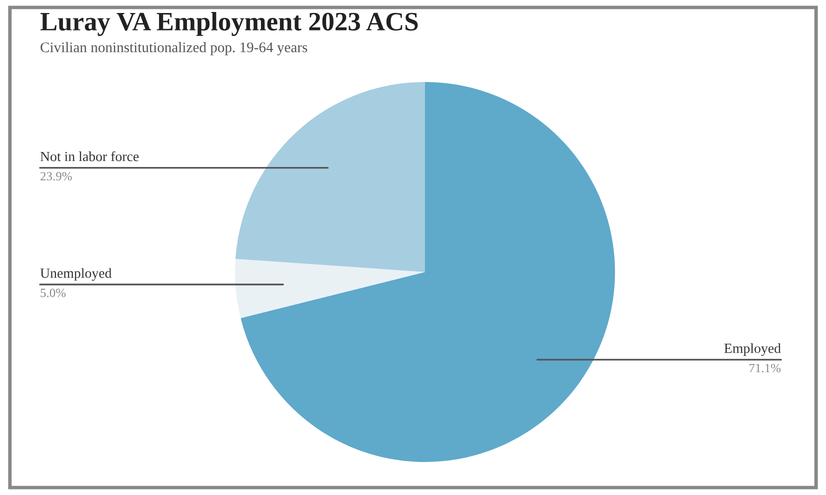  I want to click on slice-label: Employed, so click(752, 349).